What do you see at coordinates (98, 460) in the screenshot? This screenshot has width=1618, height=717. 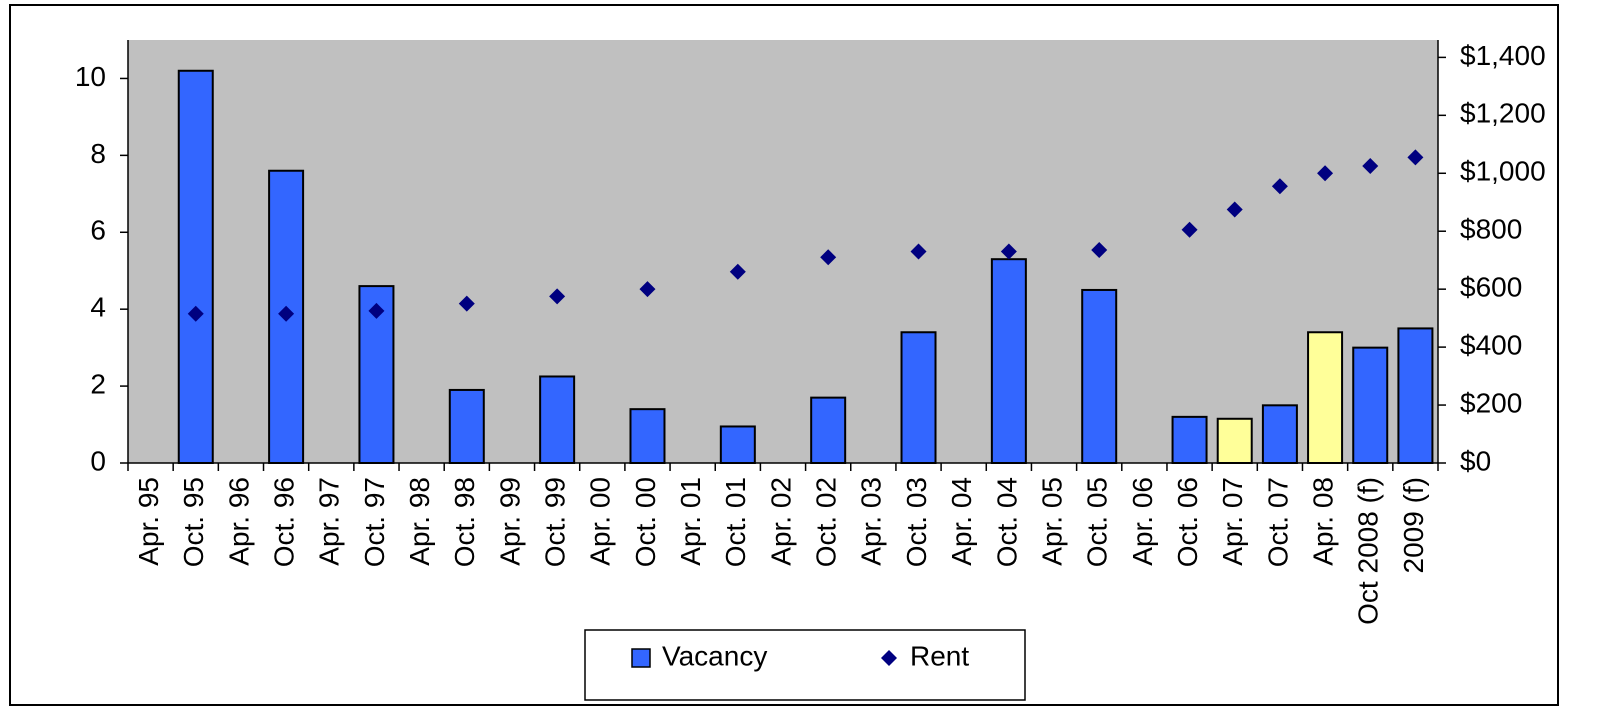 I see `y-tick-label: 0` at bounding box center [98, 460].